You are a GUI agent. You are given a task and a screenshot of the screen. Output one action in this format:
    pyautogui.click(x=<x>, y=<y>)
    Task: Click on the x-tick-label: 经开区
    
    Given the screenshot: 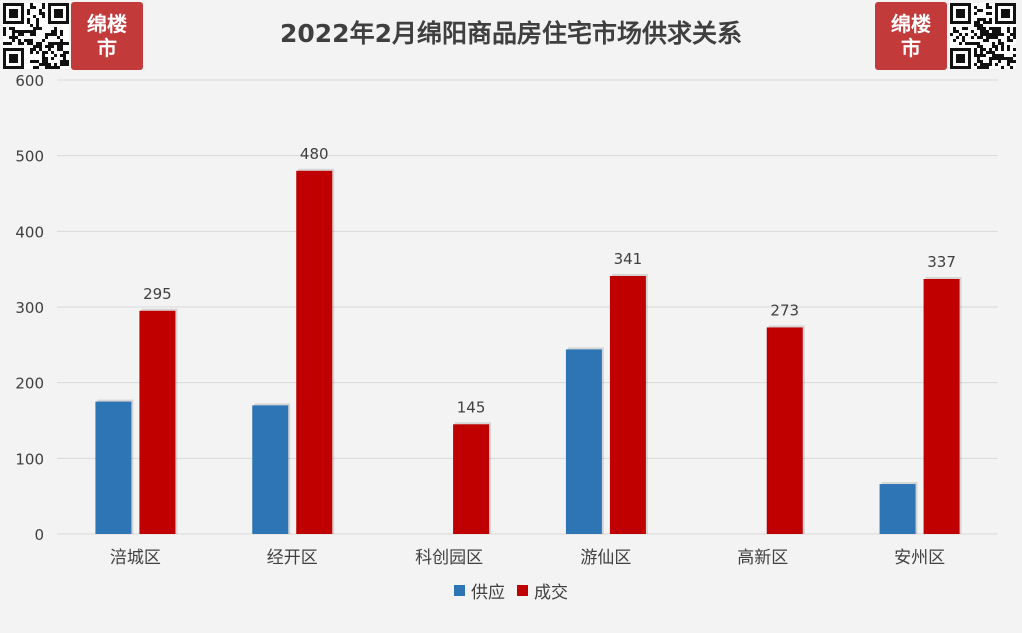 What is the action you would take?
    pyautogui.click(x=292, y=558)
    